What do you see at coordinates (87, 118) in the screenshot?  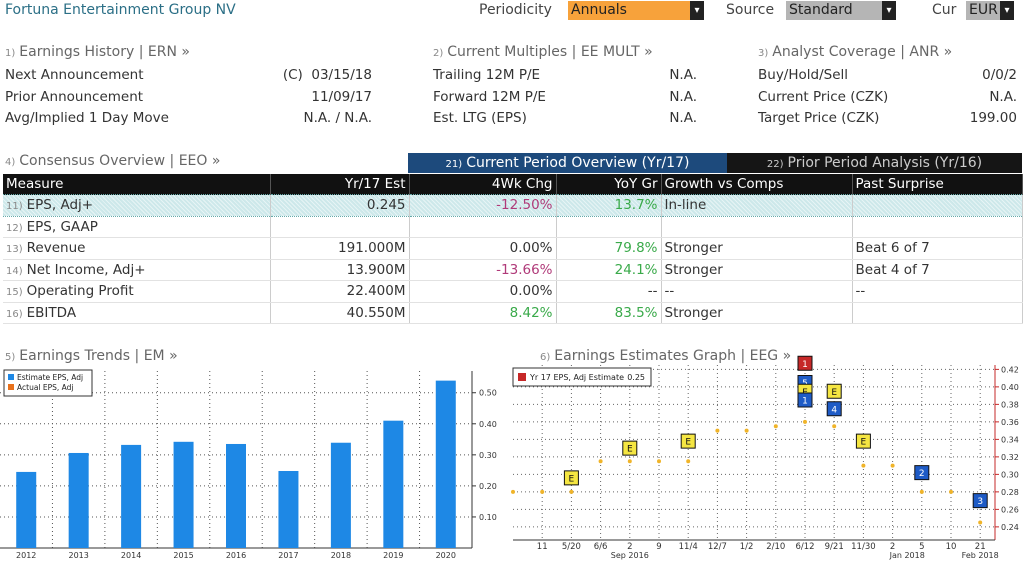 I see `row-label: Avg/Implied 1 Day Move` at bounding box center [87, 118].